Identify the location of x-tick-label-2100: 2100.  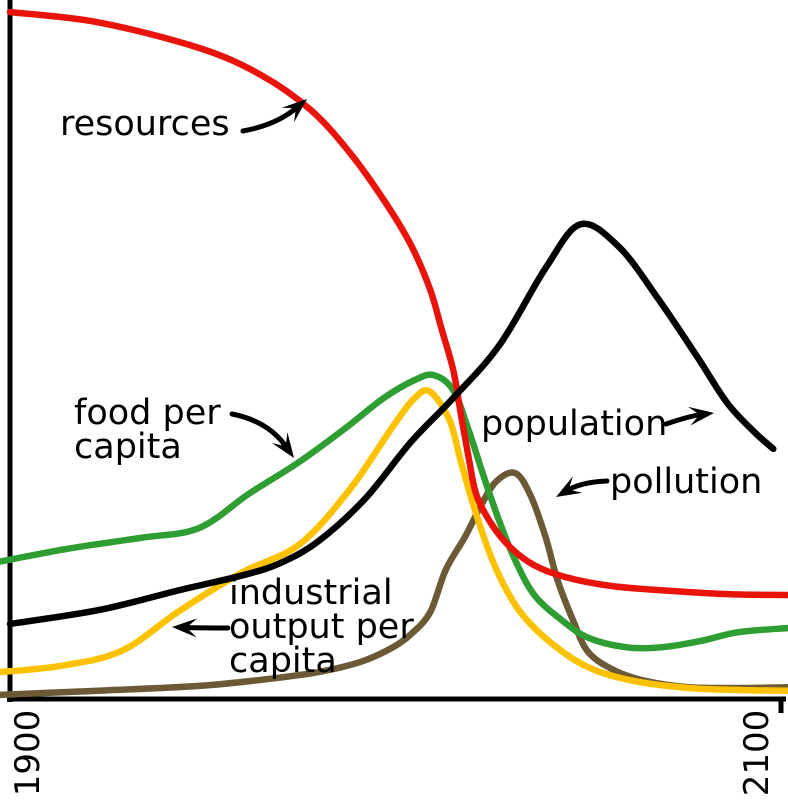
(757, 753).